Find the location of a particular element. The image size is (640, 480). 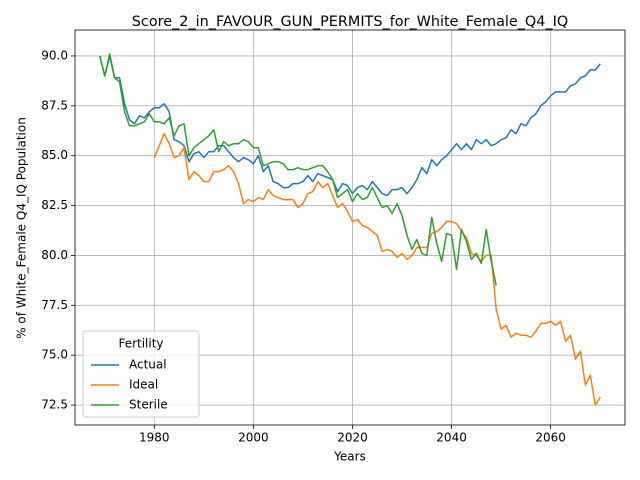

y-tick-label: 85.0 is located at coordinates (54, 155).